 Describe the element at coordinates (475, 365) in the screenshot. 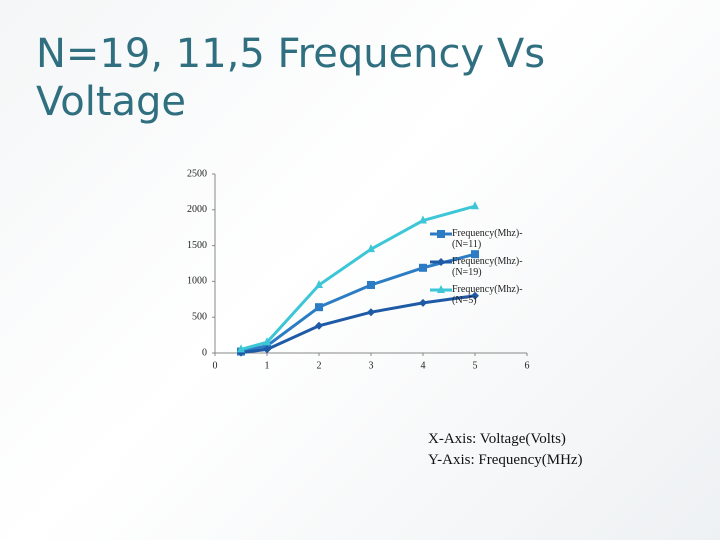

I see `x-tick-label: 5` at that location.